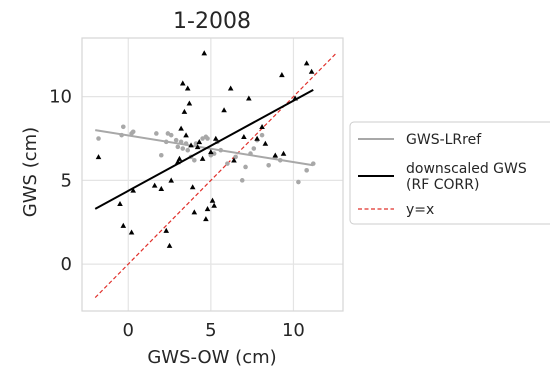 This screenshot has width=550, height=371. I want to click on lrref-fit-line, so click(204, 148).